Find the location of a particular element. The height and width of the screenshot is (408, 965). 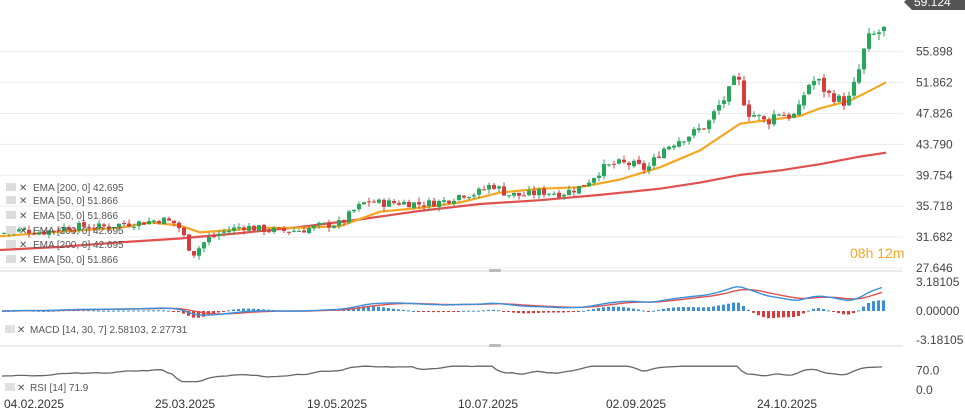

legend-close-icon-1: ✕ is located at coordinates (23, 201).